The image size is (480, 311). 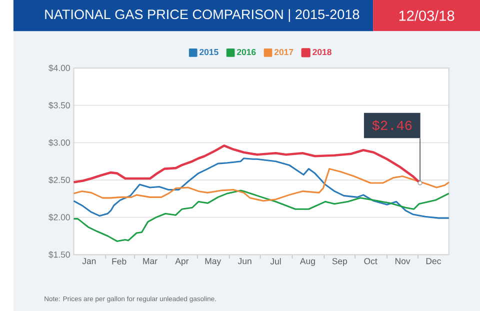 I want to click on x-tick-label: May, so click(x=213, y=262).